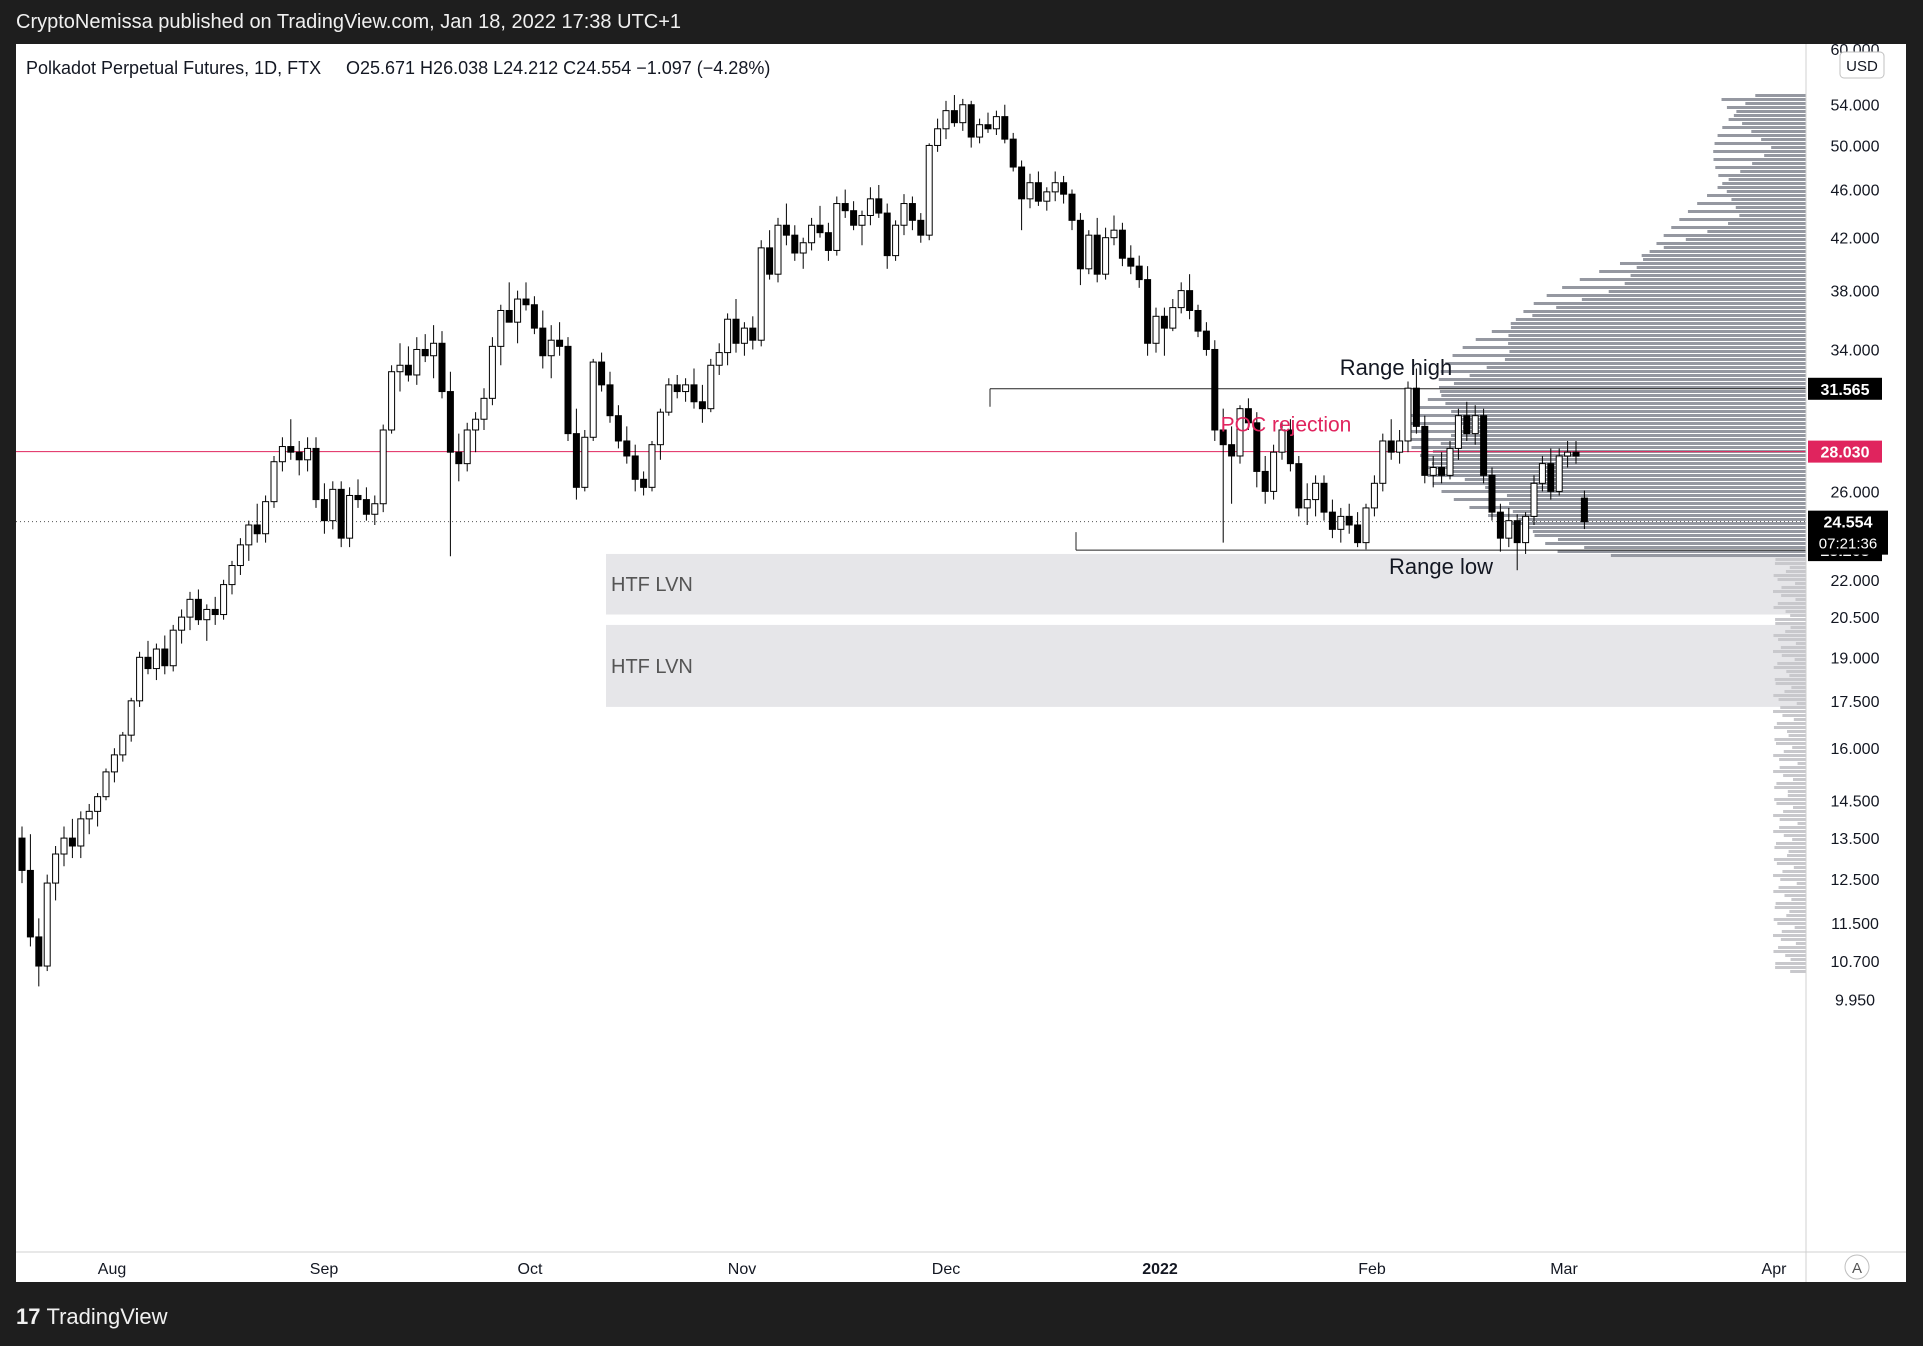  I want to click on y-tick-label: 14.500, so click(1855, 801).